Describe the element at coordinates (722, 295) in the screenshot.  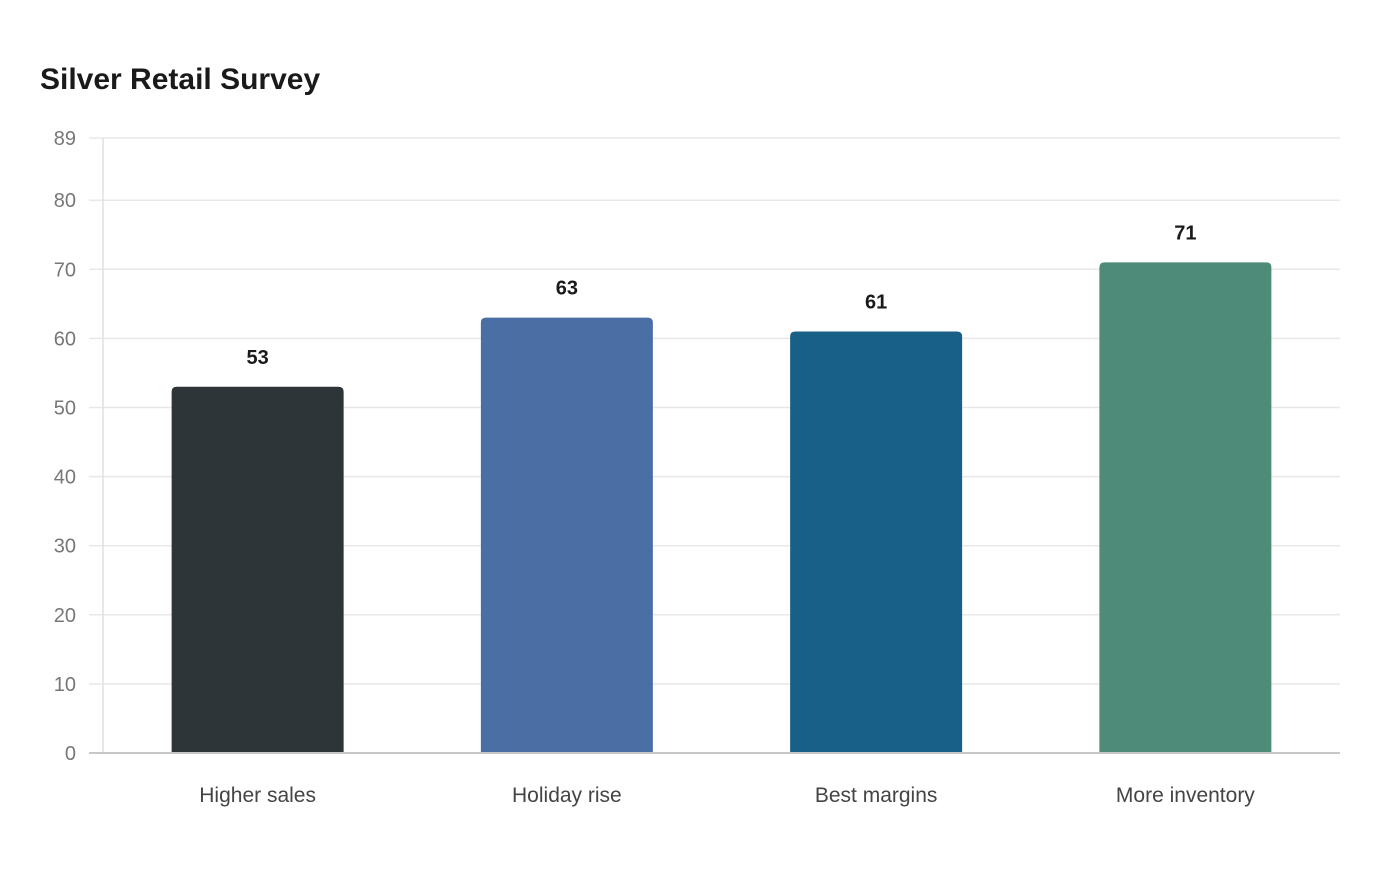
I see `value-labels: 53 63 61 71` at that location.